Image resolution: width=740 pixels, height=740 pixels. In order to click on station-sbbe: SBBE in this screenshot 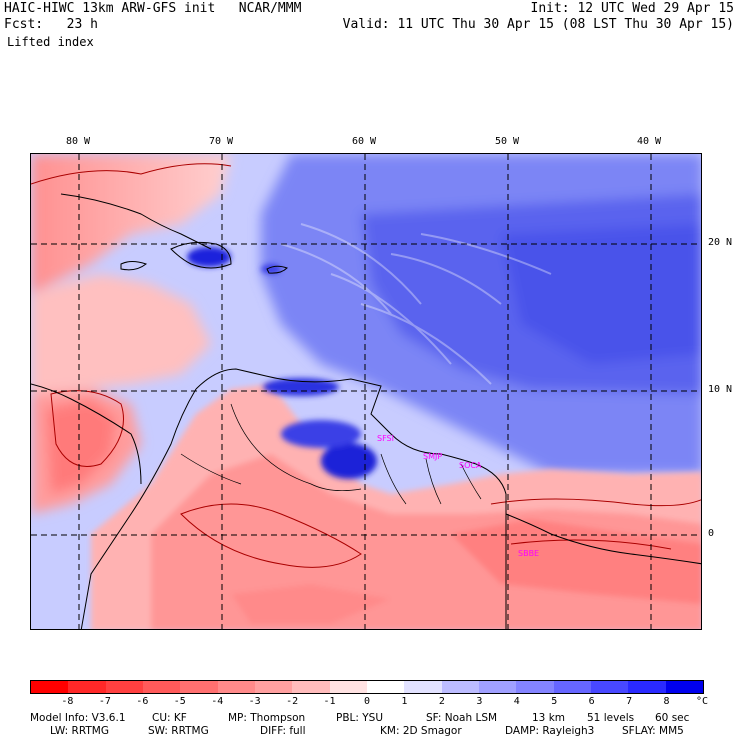, I will do `click(528, 553)`.